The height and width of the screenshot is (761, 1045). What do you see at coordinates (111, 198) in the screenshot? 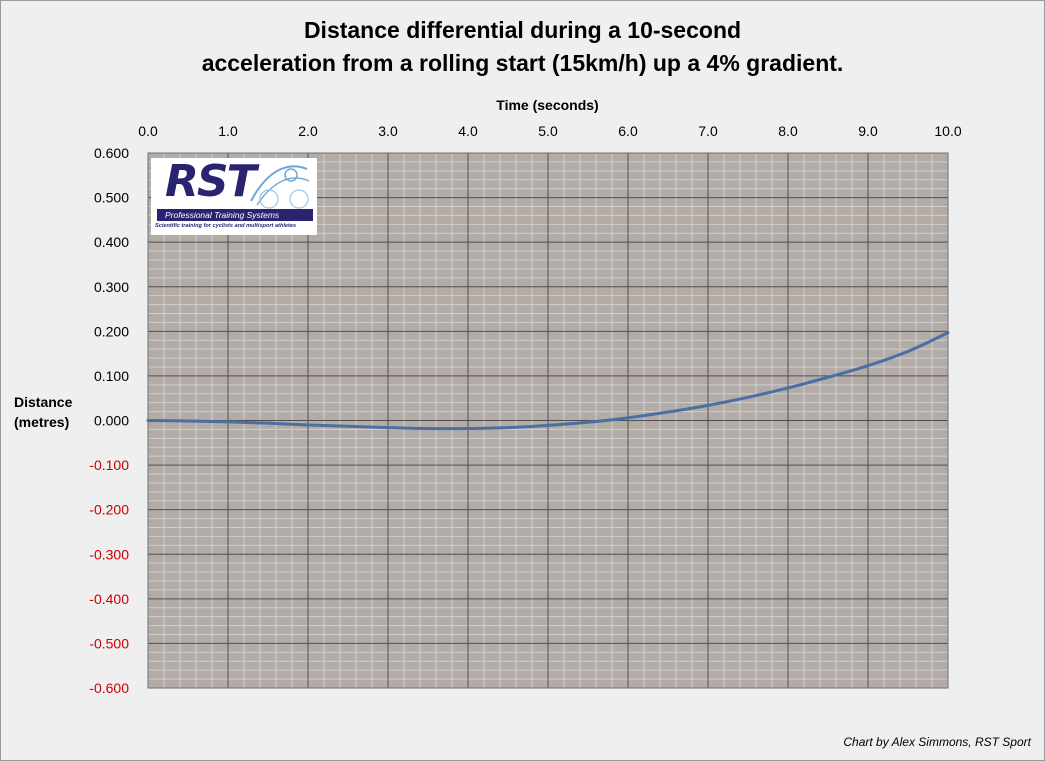
I see `y-tick-label: 0.500` at bounding box center [111, 198].